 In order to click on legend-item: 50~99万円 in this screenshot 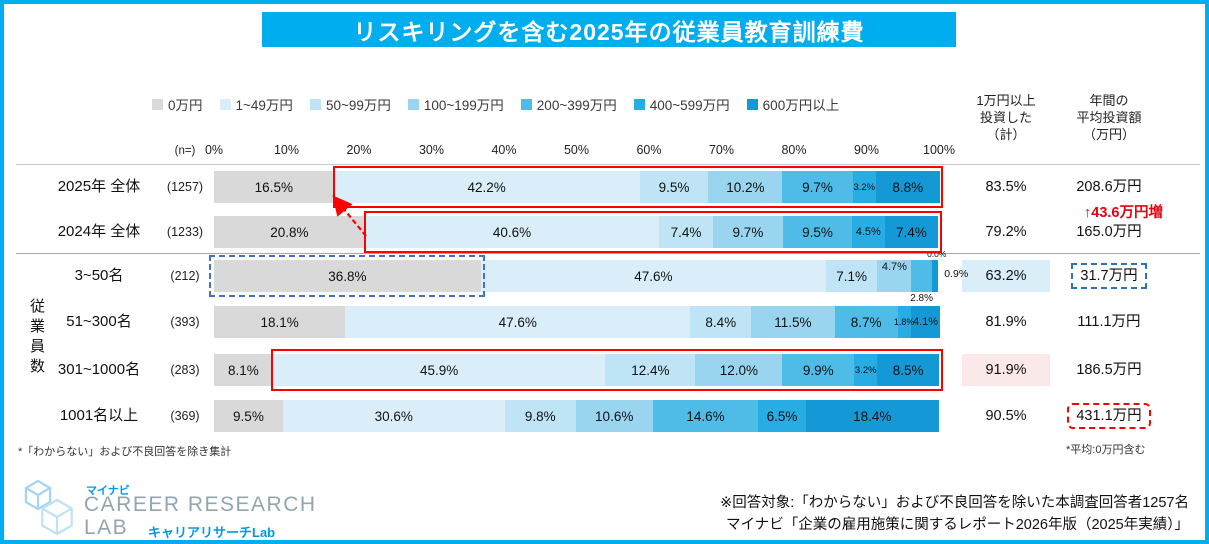, I will do `click(350, 104)`.